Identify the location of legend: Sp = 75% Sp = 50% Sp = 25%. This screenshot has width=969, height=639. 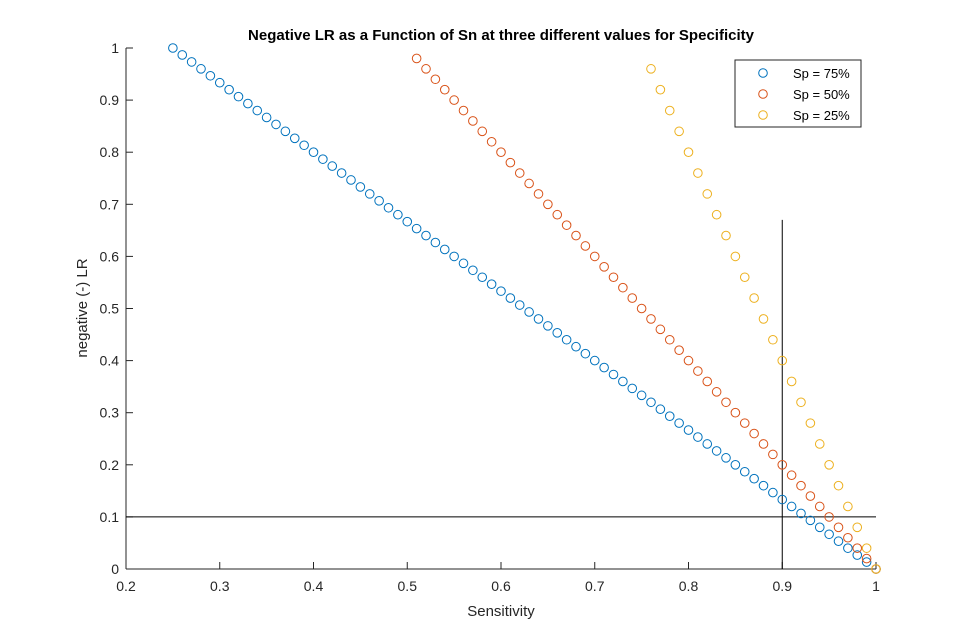
(798, 93).